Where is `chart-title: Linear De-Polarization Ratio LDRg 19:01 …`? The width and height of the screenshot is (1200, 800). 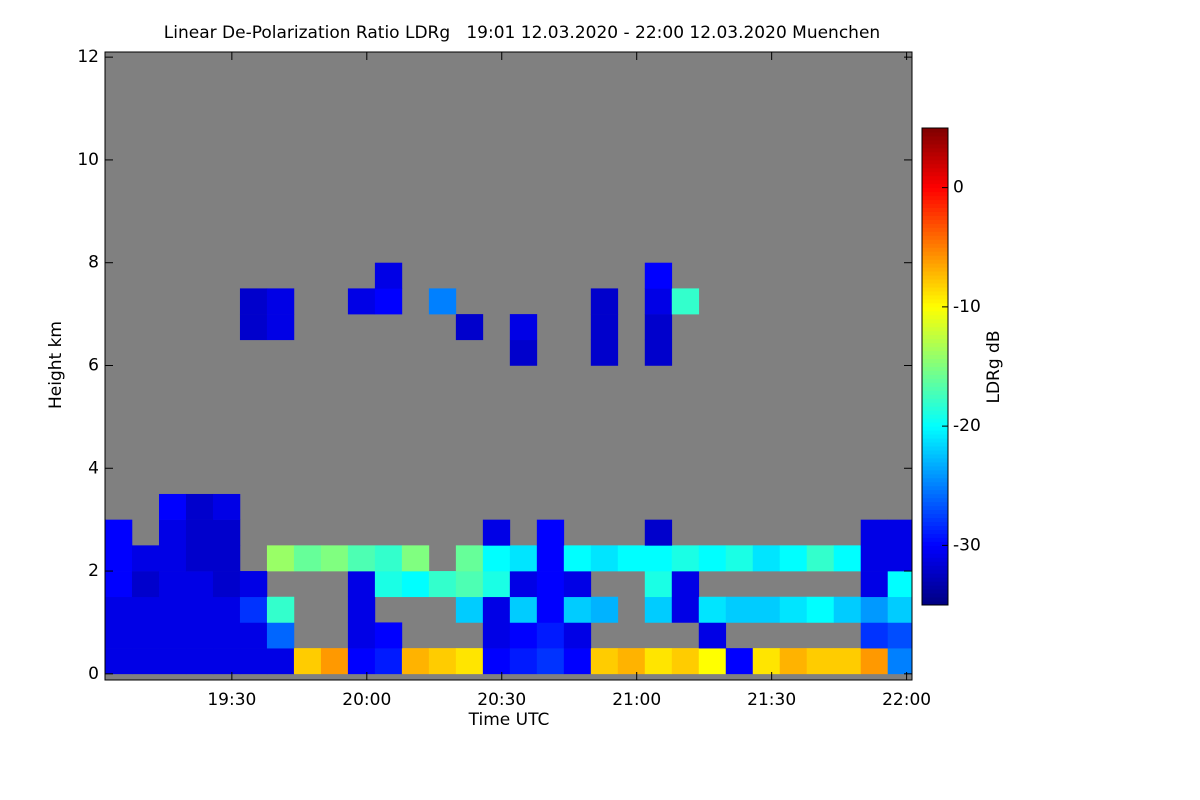
chart-title: Linear De-Polarization Ratio LDRg 19:01 … is located at coordinates (522, 33).